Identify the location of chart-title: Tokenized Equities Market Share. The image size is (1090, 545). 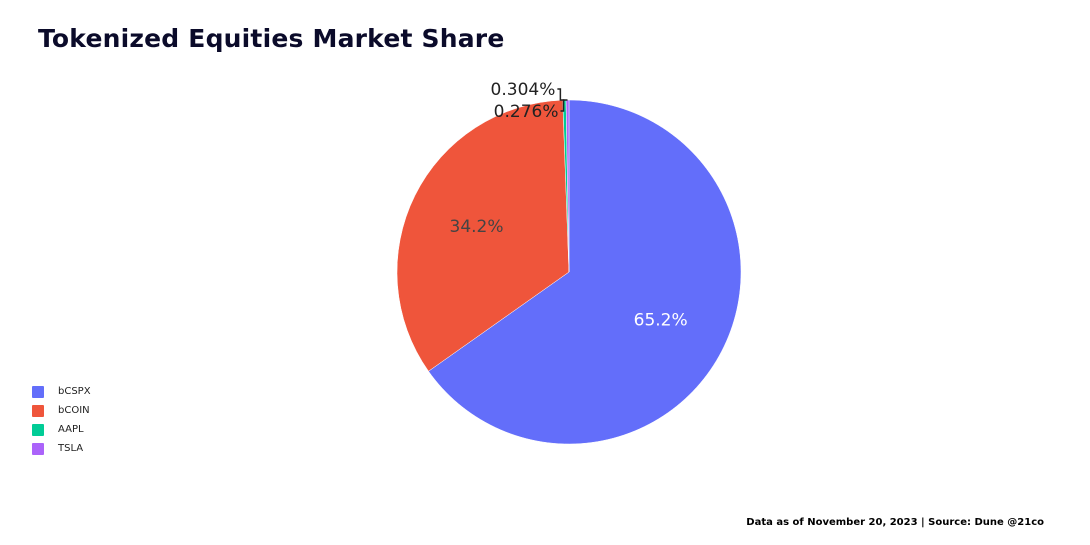
(271, 38).